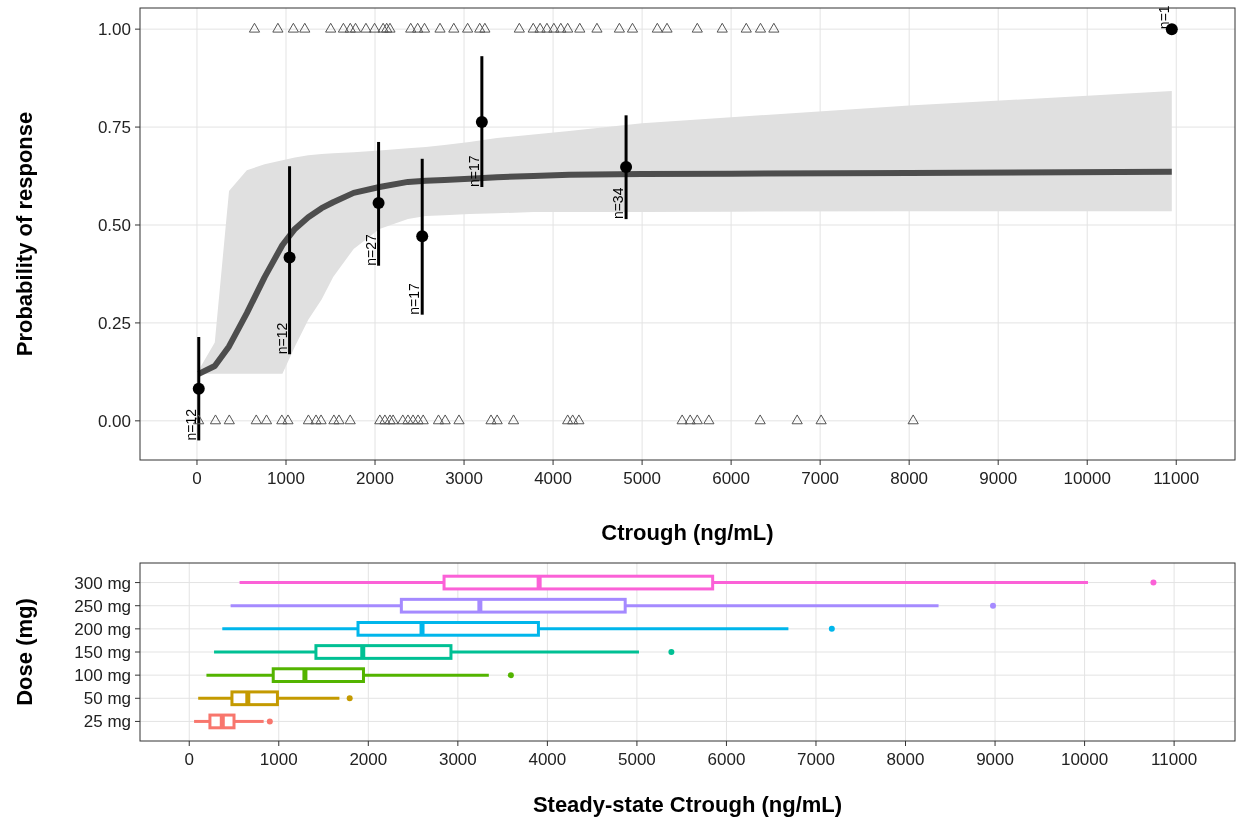 This screenshot has height=825, width=1241. Describe the element at coordinates (370, 249) in the screenshot. I see `annotation: n=27` at that location.